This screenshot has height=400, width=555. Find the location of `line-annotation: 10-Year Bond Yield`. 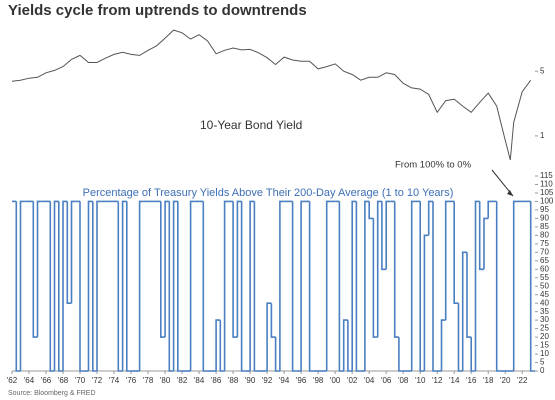

line-annotation: 10-Year Bond Yield is located at coordinates (251, 125).